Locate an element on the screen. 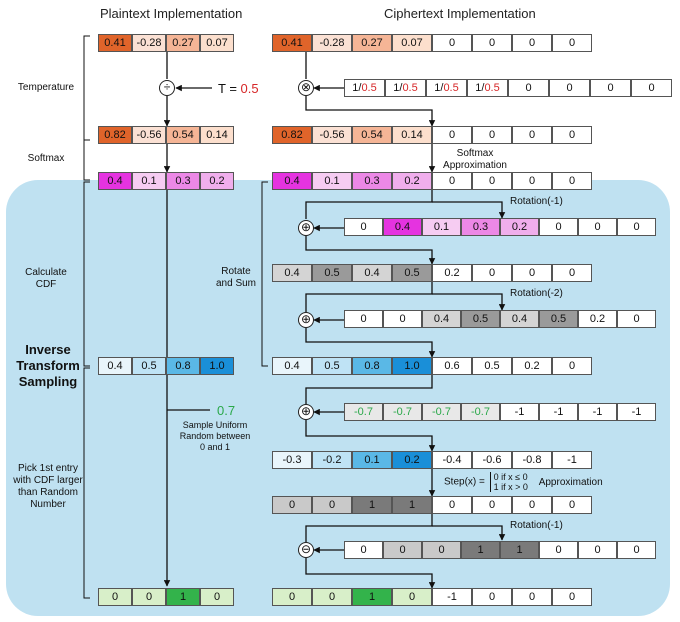 Image resolution: width=680 pixels, height=622 pixels. cell-p-logits-2: 0.27 is located at coordinates (183, 43).